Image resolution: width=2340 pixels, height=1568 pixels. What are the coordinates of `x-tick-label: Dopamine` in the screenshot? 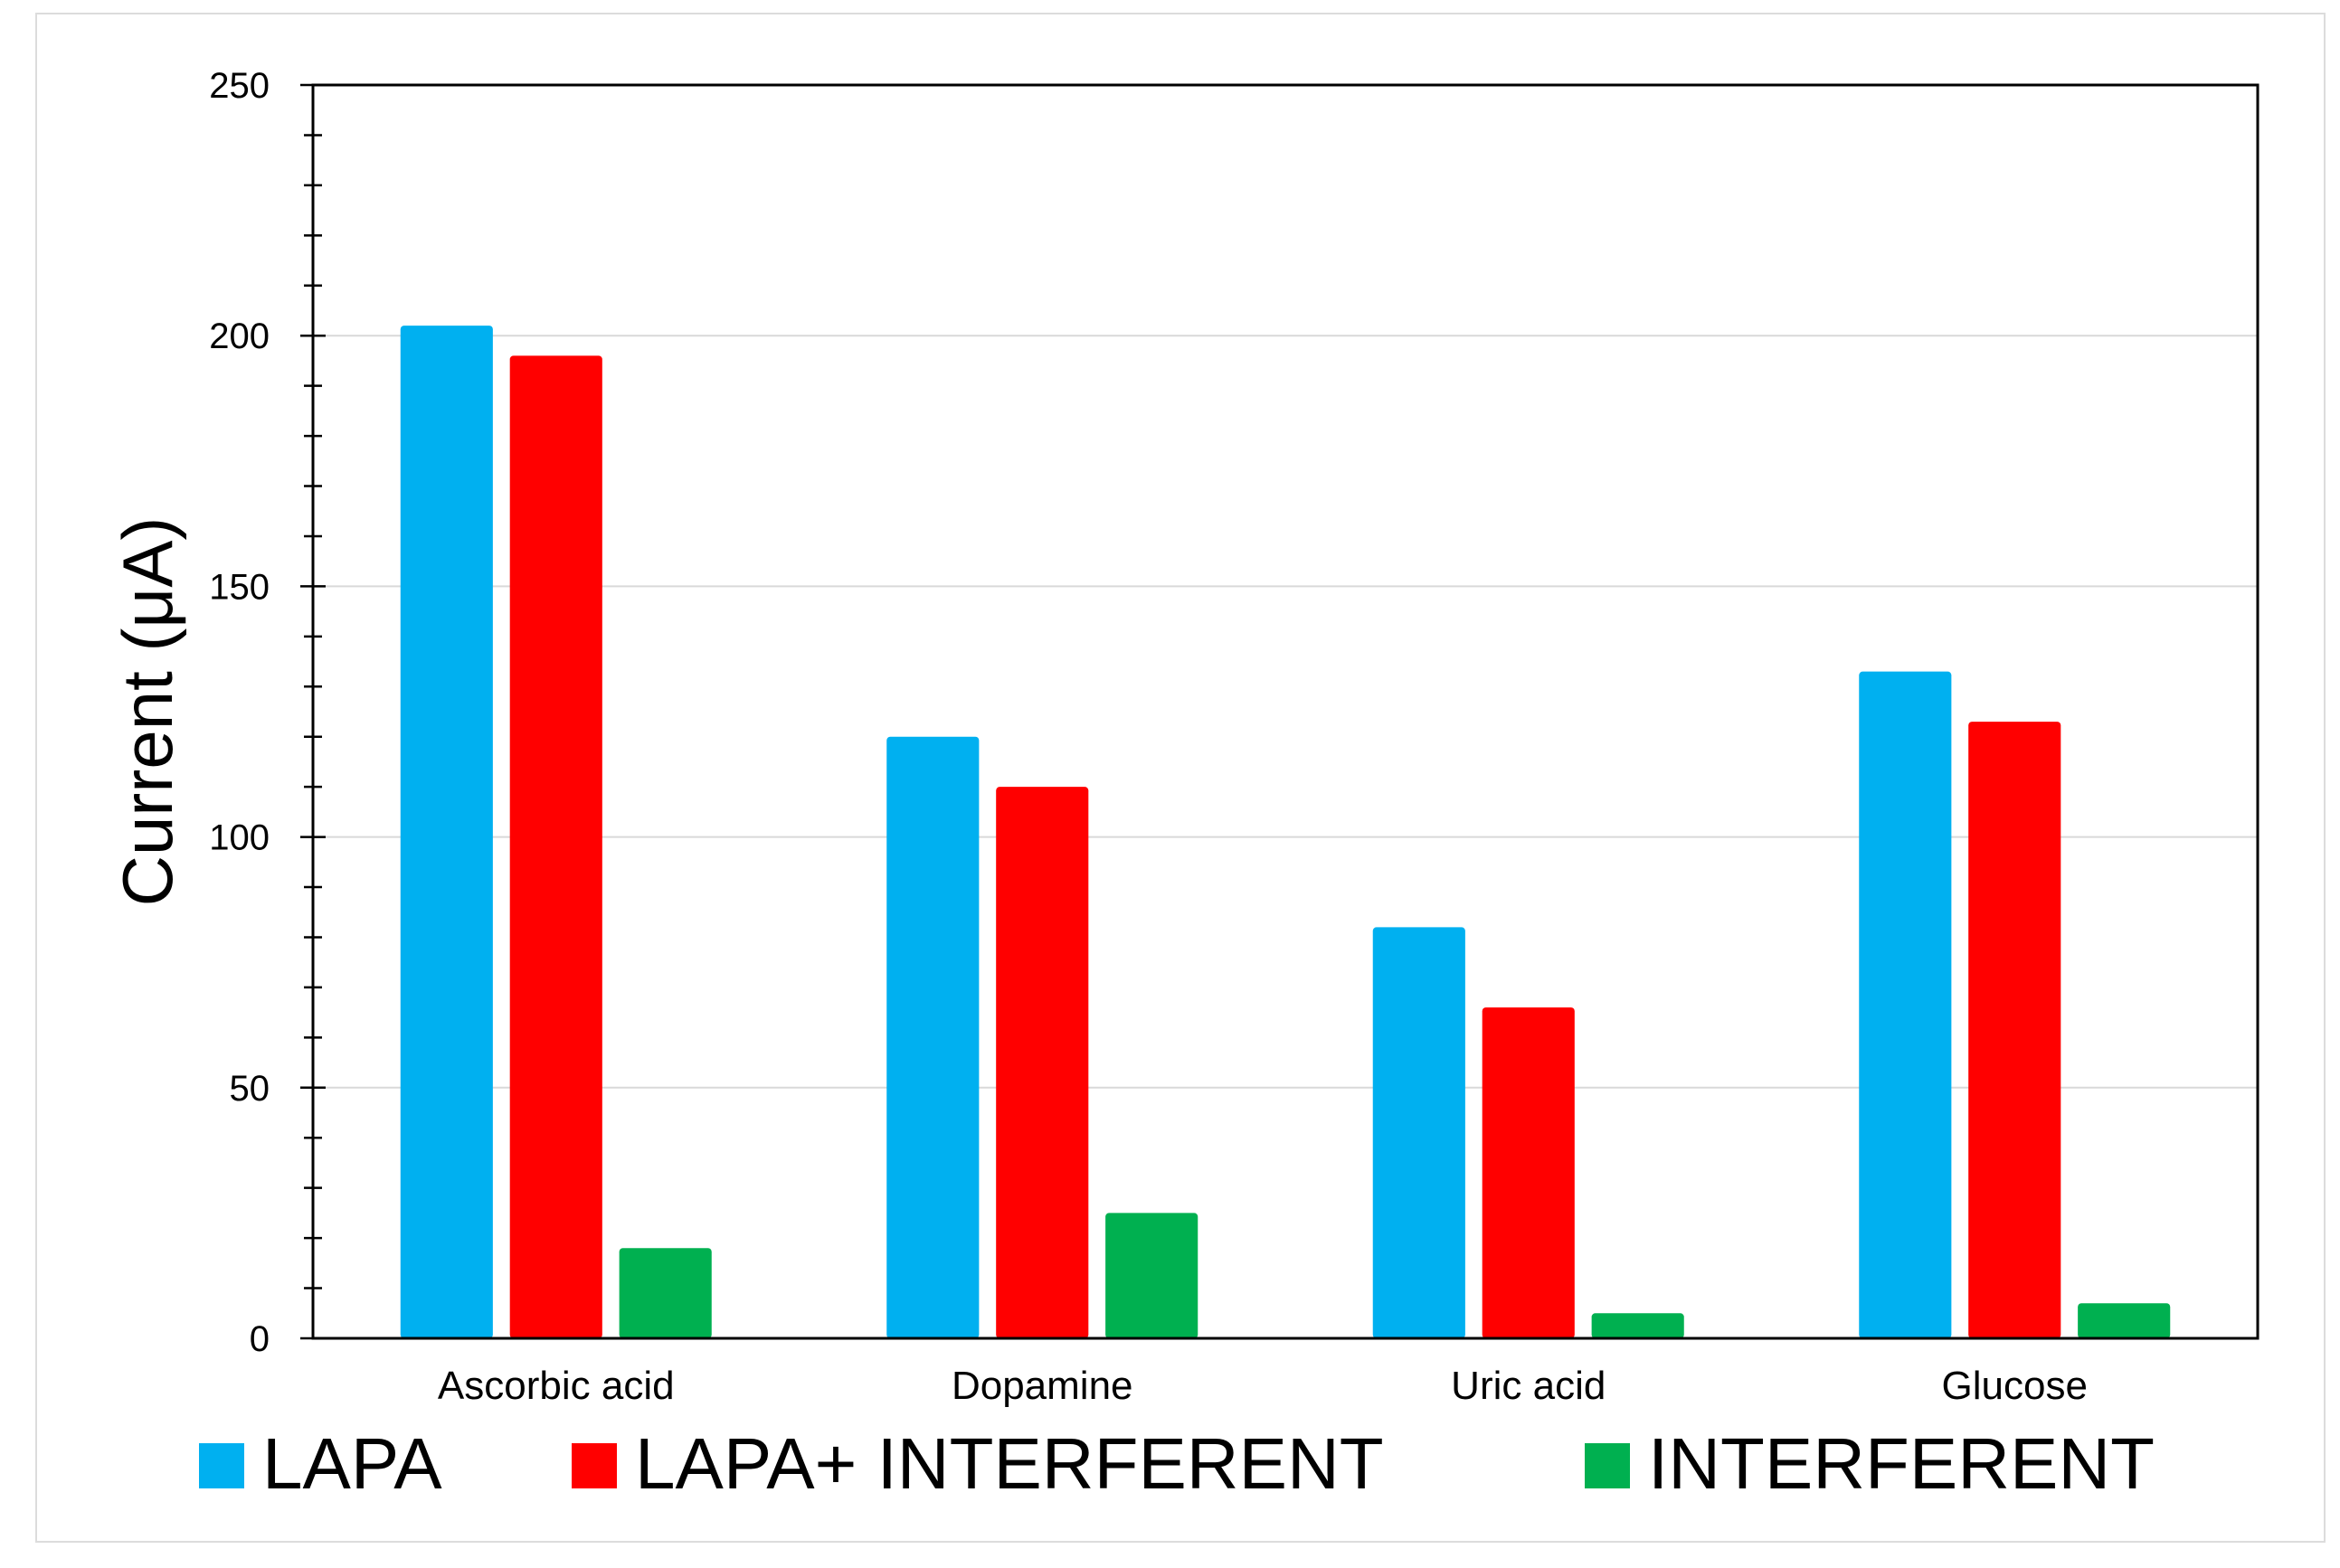 It's located at (1042, 1386).